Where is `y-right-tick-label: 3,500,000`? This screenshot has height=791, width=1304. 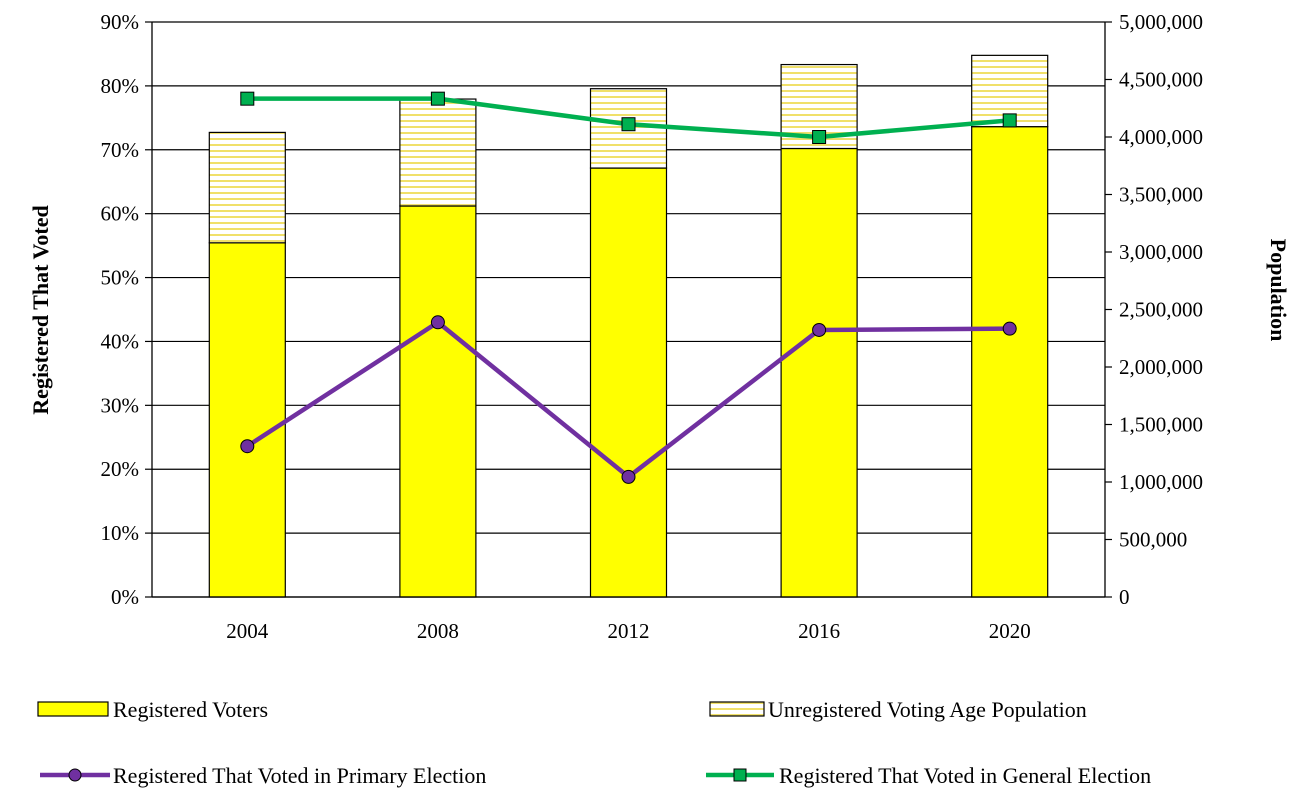 y-right-tick-label: 3,500,000 is located at coordinates (1161, 195).